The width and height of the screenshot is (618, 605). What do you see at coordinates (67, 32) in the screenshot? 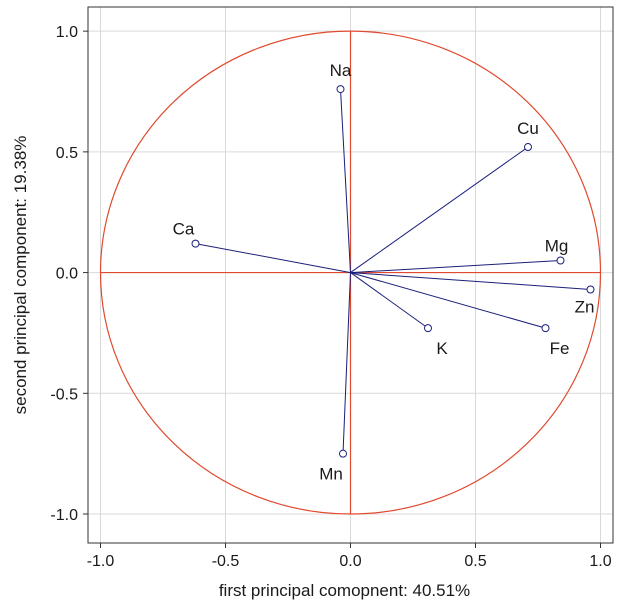
I see `y-tick-label: 1.0` at bounding box center [67, 32].